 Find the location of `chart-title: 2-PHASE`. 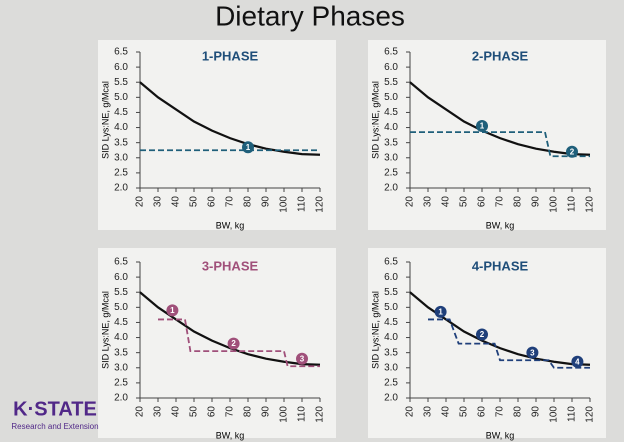

chart-title: 2-PHASE is located at coordinates (500, 55).